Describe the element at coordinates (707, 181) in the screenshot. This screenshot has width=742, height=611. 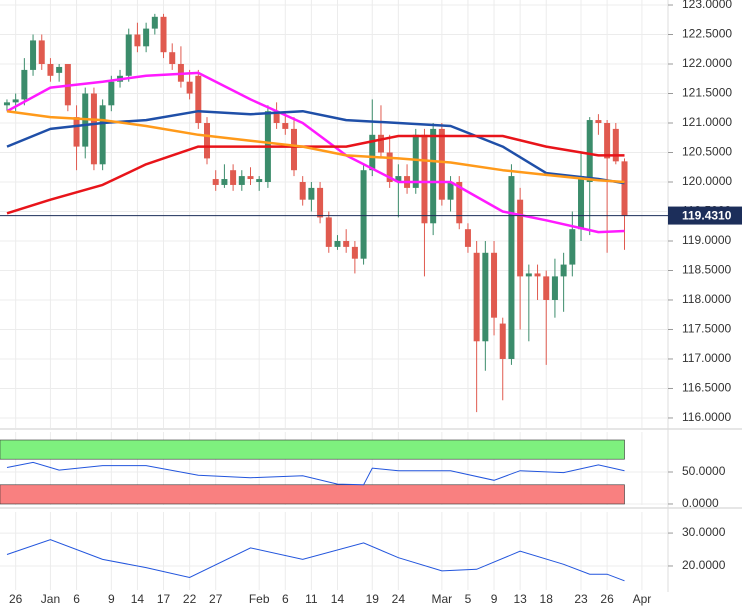
I see `y-tick-label: 120.0000` at that location.